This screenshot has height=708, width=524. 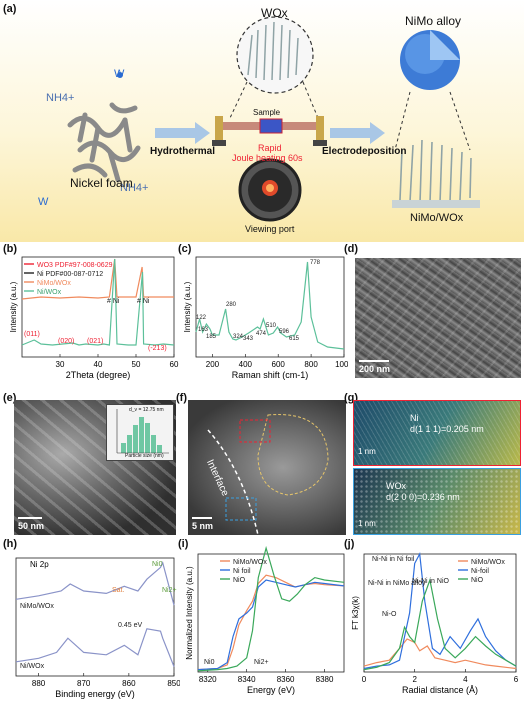 What do you see at coordinates (433, 21) in the screenshot?
I see `nimo-alloy-label: NiMo alloy` at bounding box center [433, 21].